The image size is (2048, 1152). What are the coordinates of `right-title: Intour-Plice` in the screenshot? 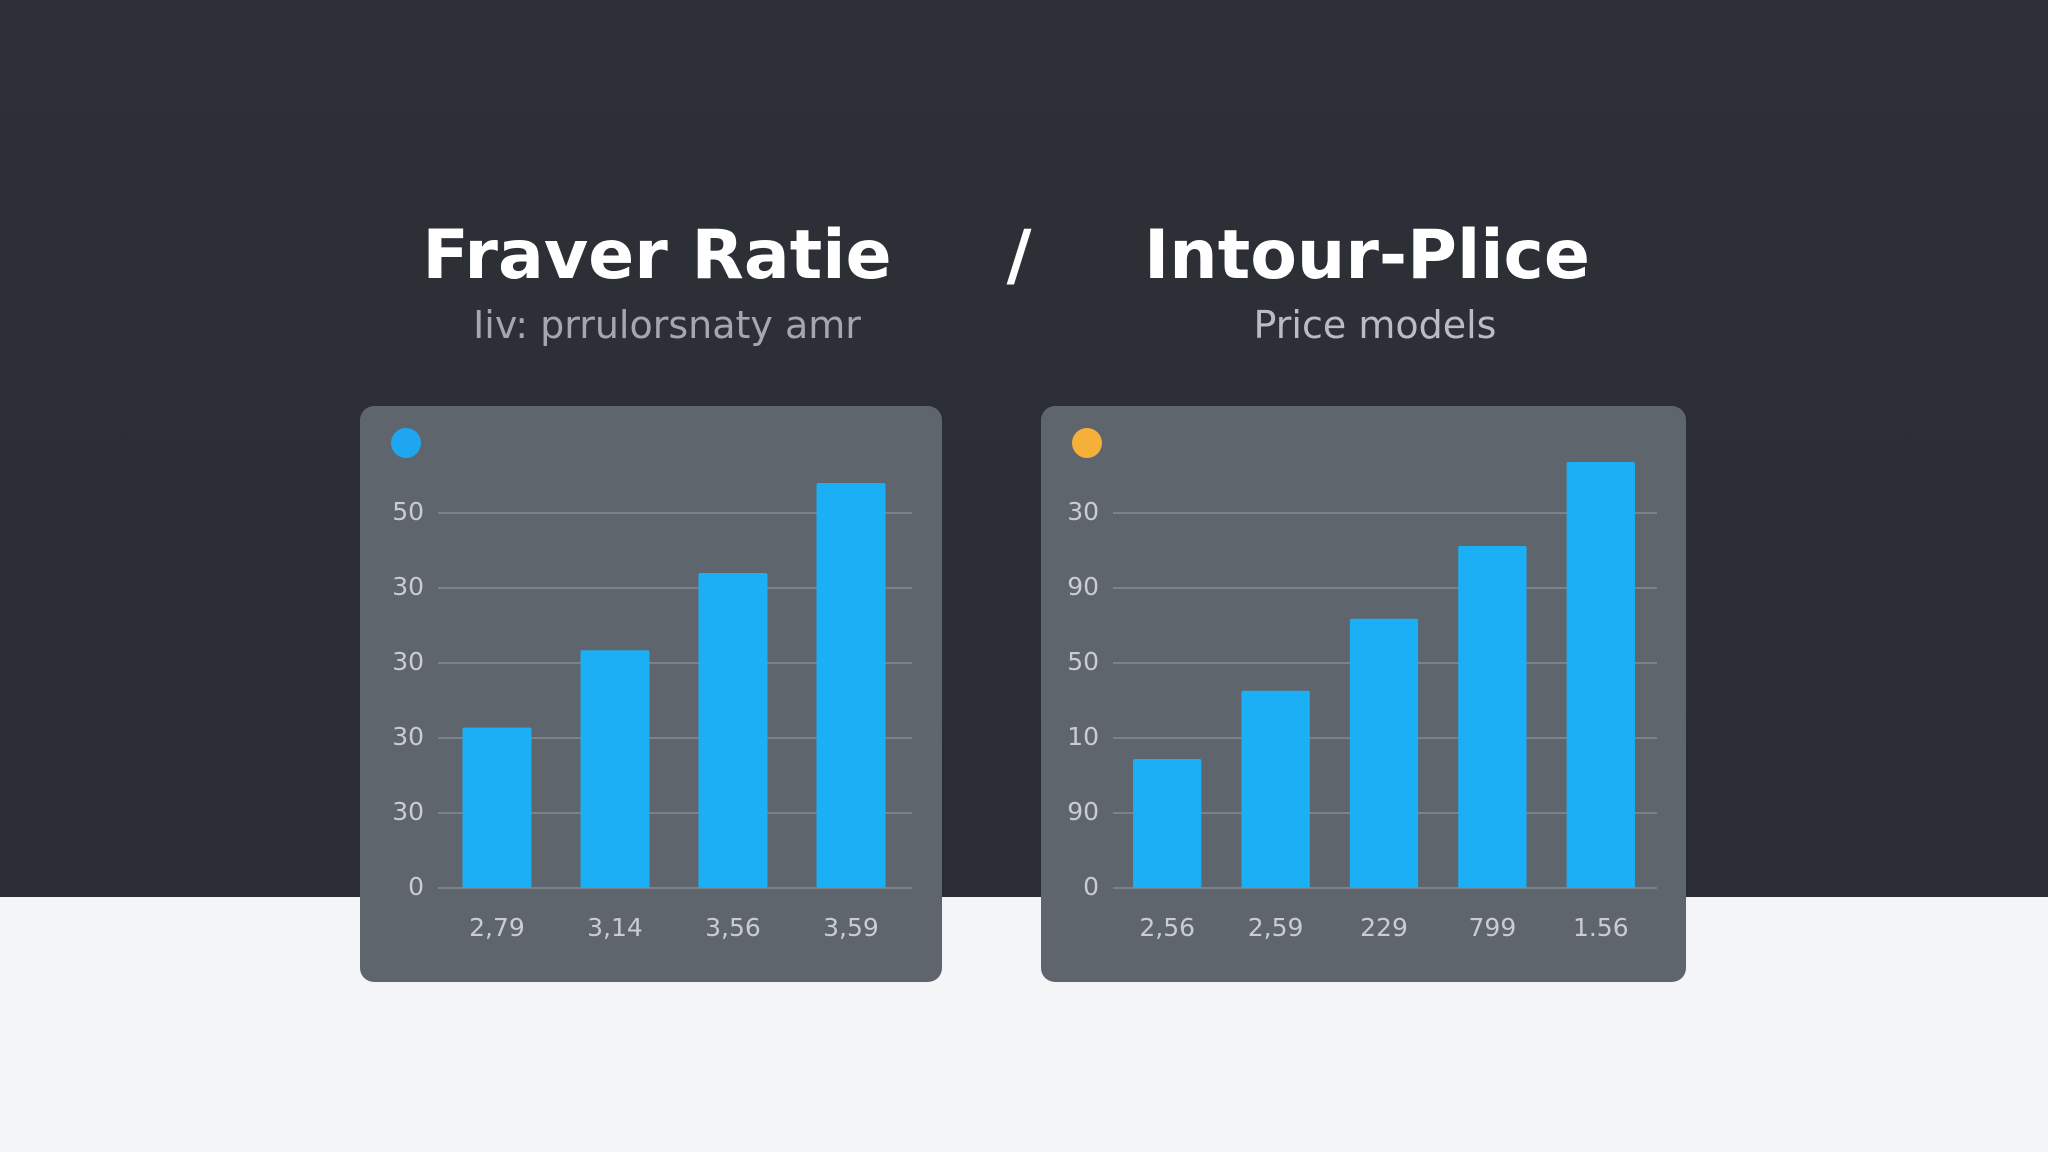 It's located at (1367, 255).